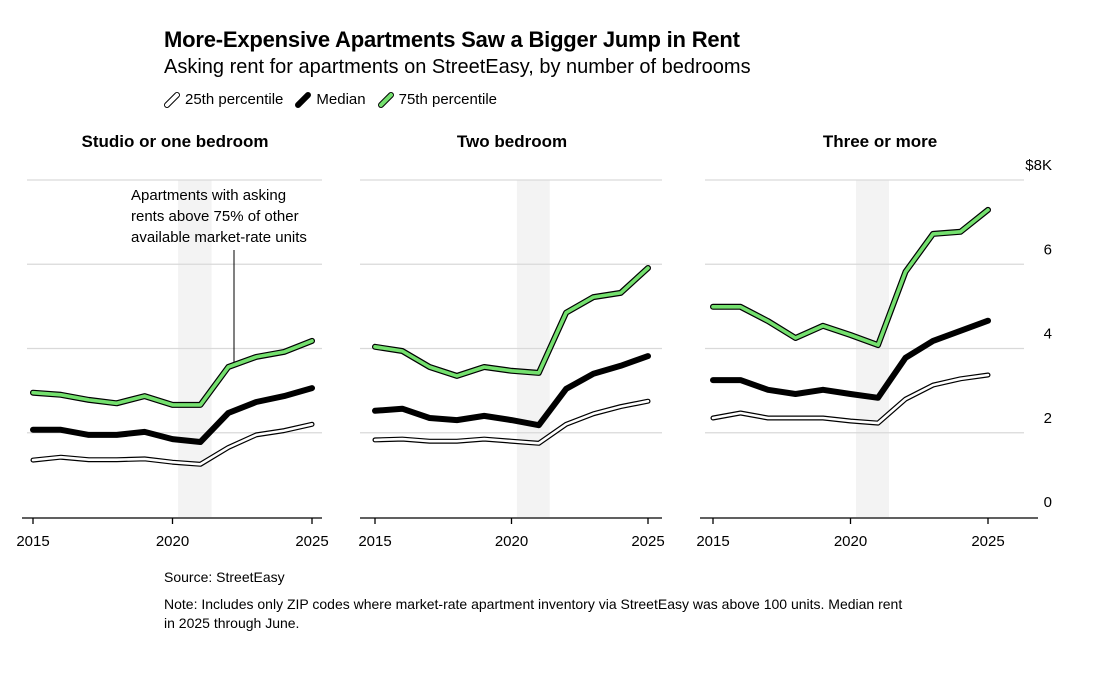 Image resolution: width=1114 pixels, height=682 pixels. I want to click on y-tick-label: $8K, so click(1038, 165).